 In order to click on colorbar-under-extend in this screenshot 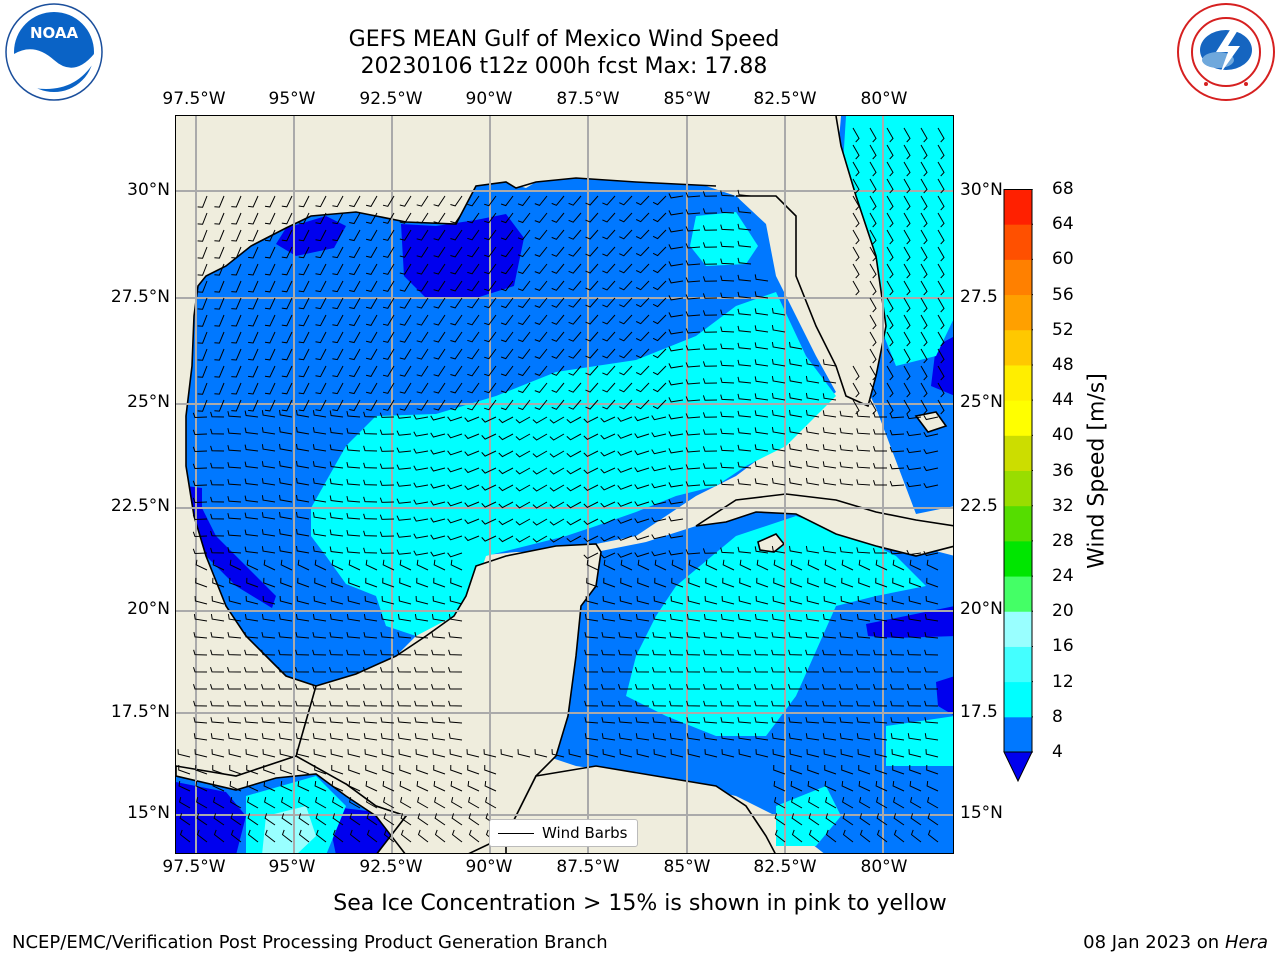, I will do `click(1018, 766)`.